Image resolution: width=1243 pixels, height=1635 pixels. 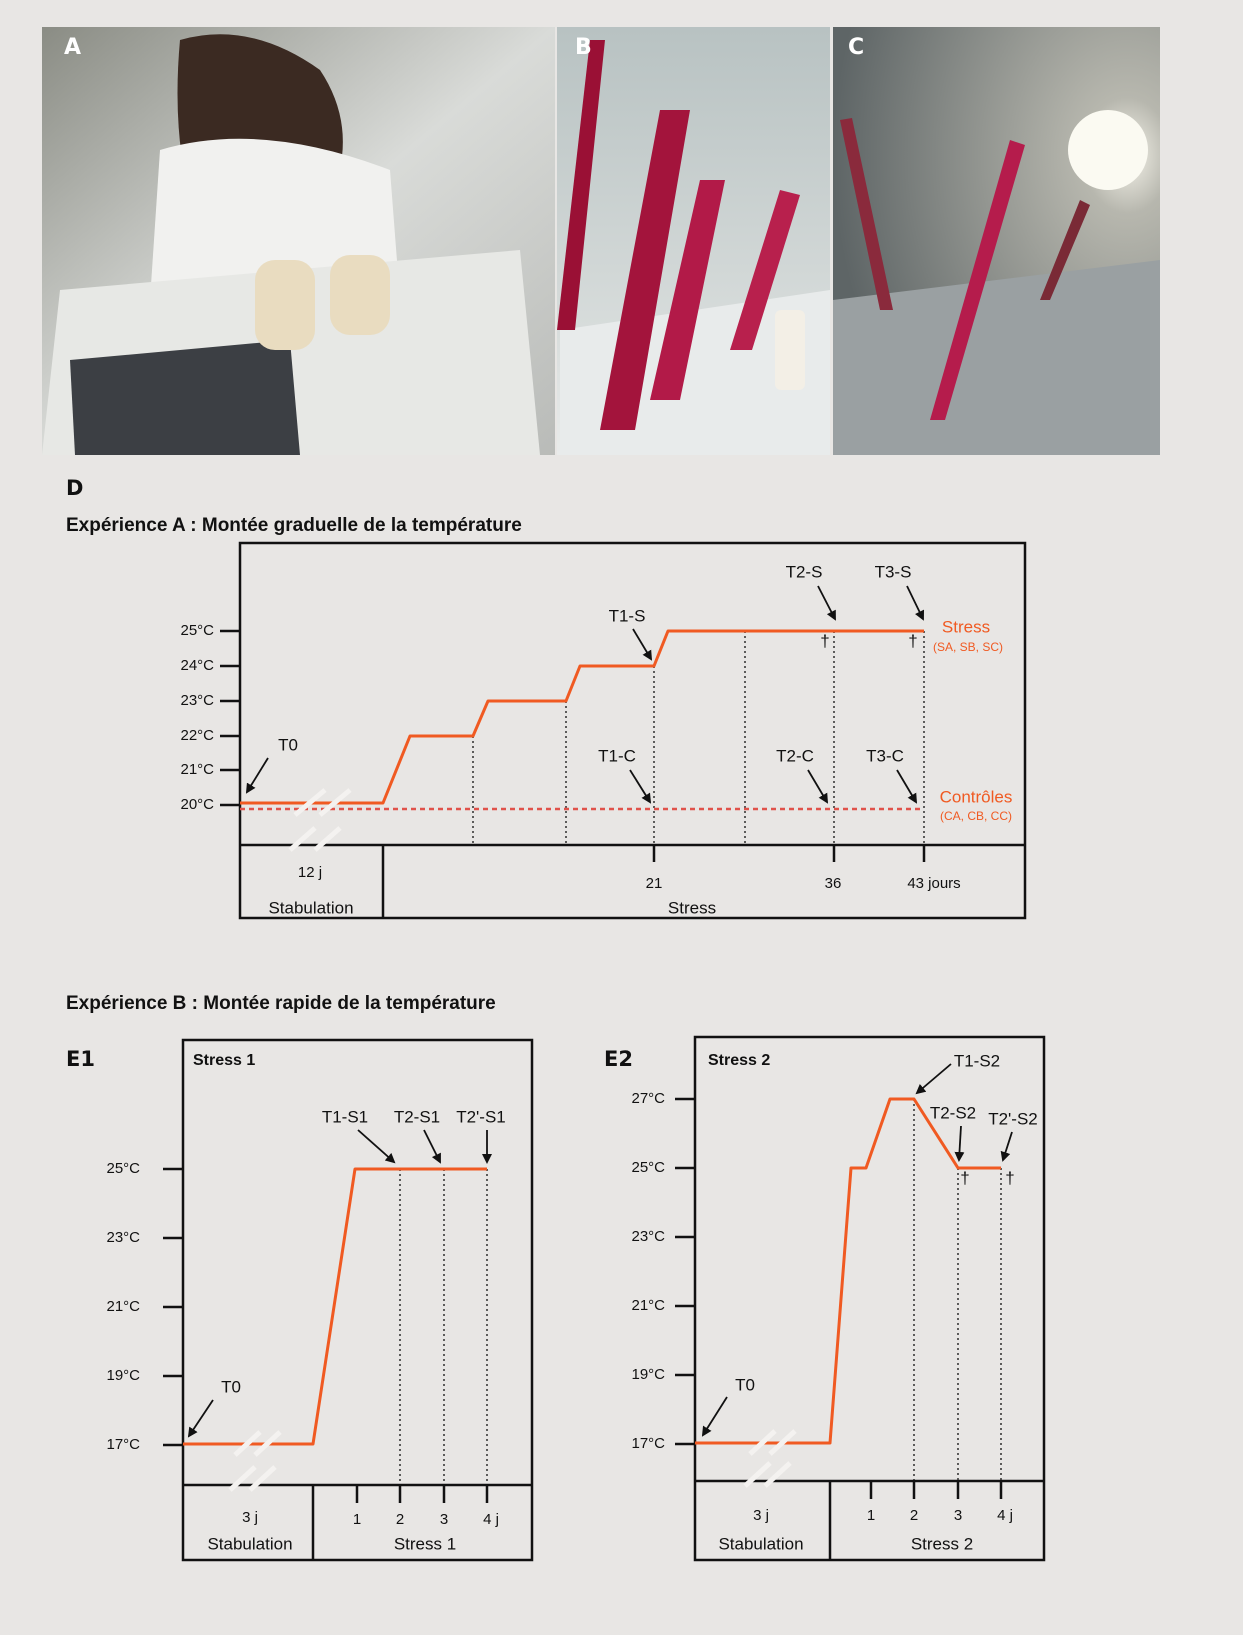 I want to click on y-tick-label: 24°C, so click(x=197, y=665).